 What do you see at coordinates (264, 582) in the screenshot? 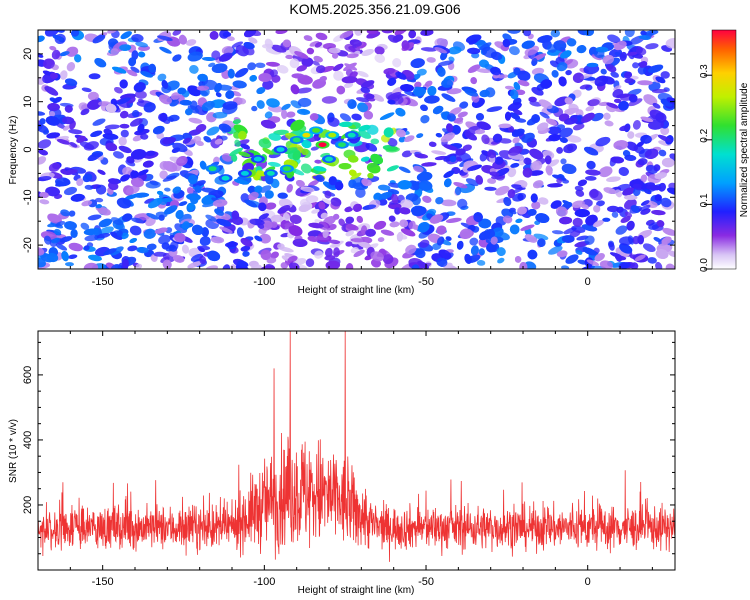
I see `x-tick-label: -100` at bounding box center [264, 582].